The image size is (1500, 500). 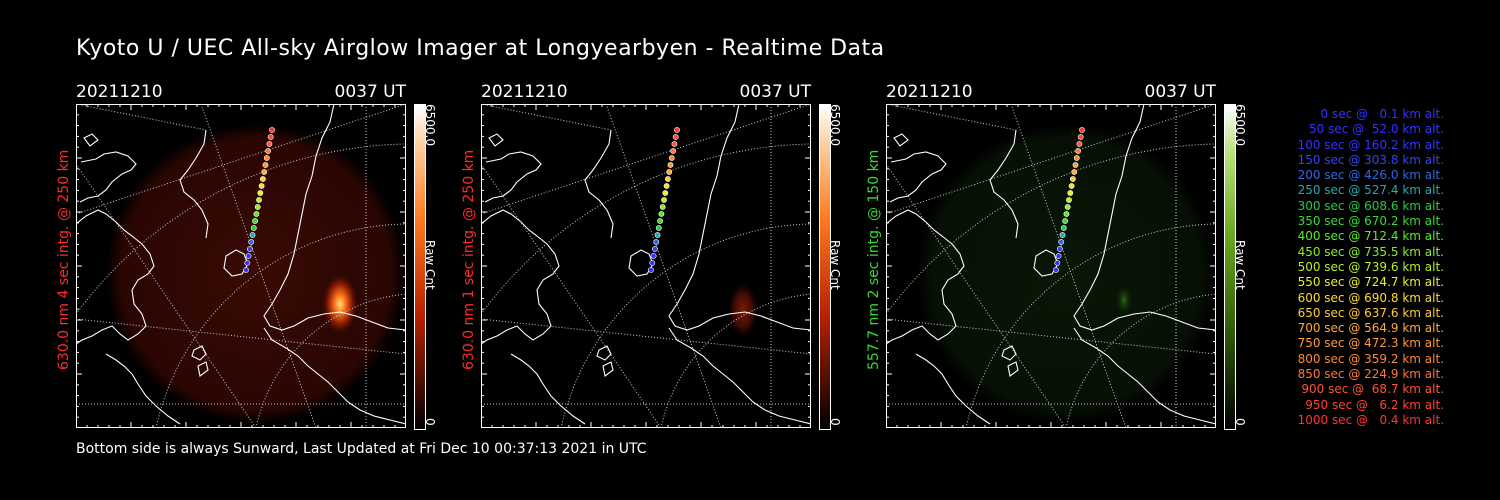 I want to click on legend-entry: 200 sec @ 426.0 km alt., so click(x=1370, y=175).